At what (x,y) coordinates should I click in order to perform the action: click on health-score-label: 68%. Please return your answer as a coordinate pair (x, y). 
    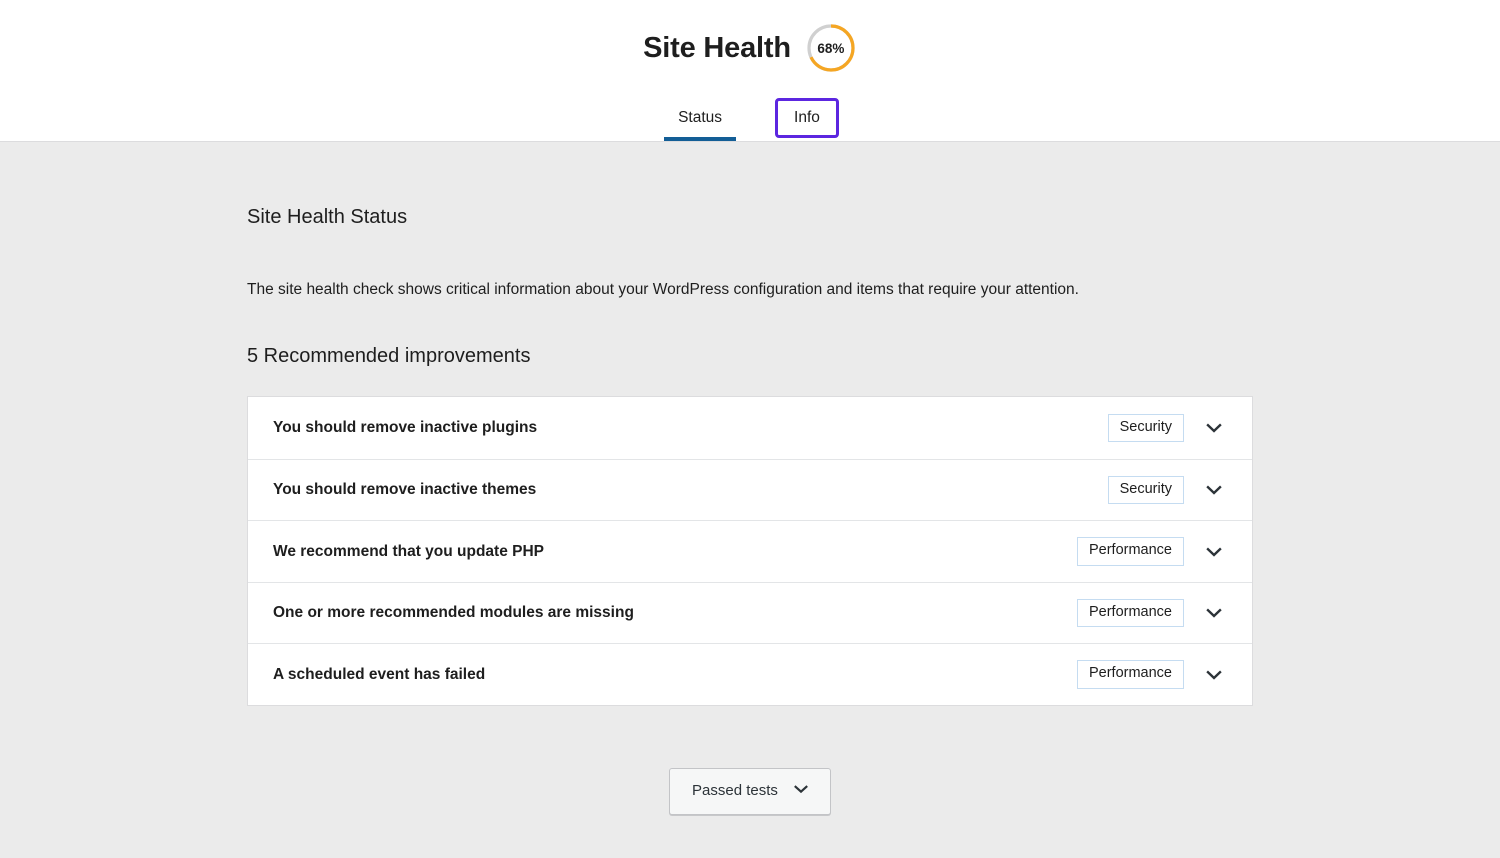
    Looking at the image, I should click on (831, 48).